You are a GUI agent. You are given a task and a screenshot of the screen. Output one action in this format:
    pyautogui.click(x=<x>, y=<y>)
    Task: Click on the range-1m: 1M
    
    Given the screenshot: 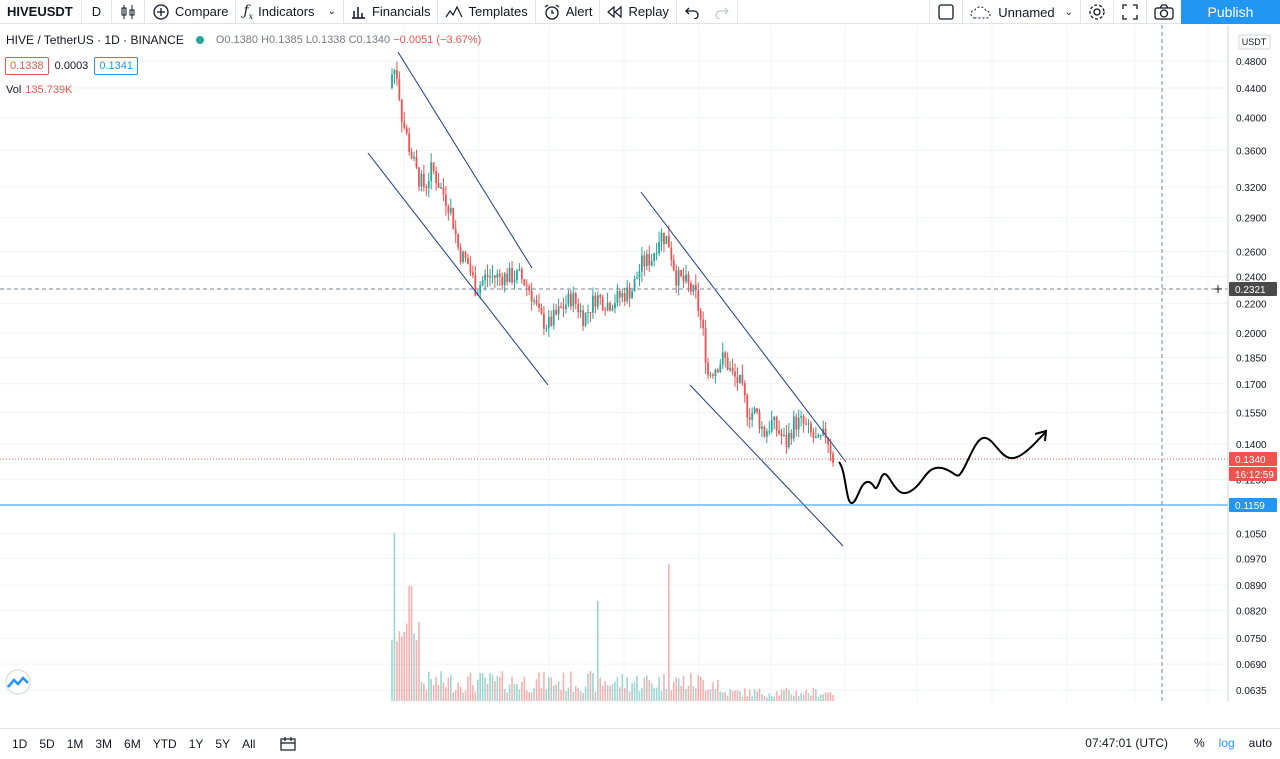 What is the action you would take?
    pyautogui.click(x=75, y=744)
    